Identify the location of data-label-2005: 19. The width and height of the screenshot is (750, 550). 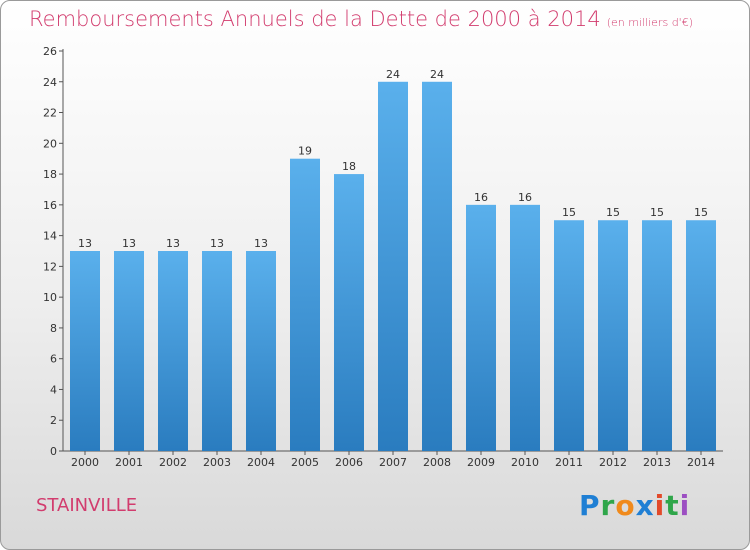
(305, 151).